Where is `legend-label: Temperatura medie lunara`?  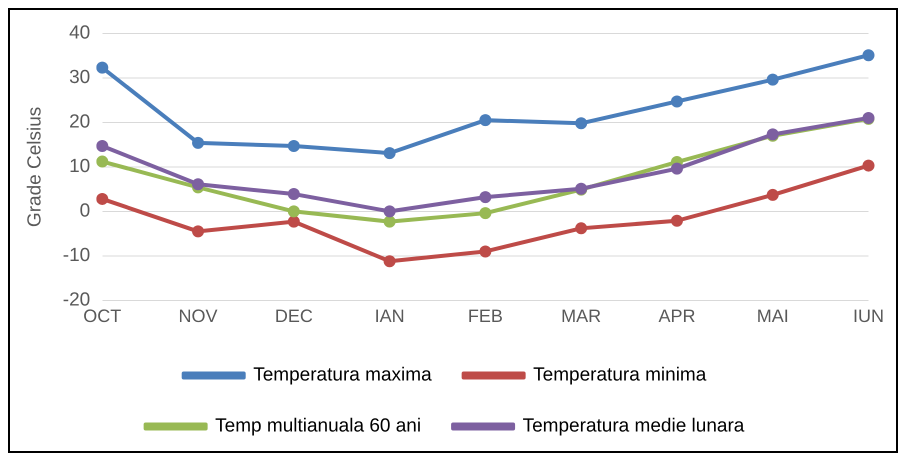
legend-label: Temperatura medie lunara is located at coordinates (633, 426).